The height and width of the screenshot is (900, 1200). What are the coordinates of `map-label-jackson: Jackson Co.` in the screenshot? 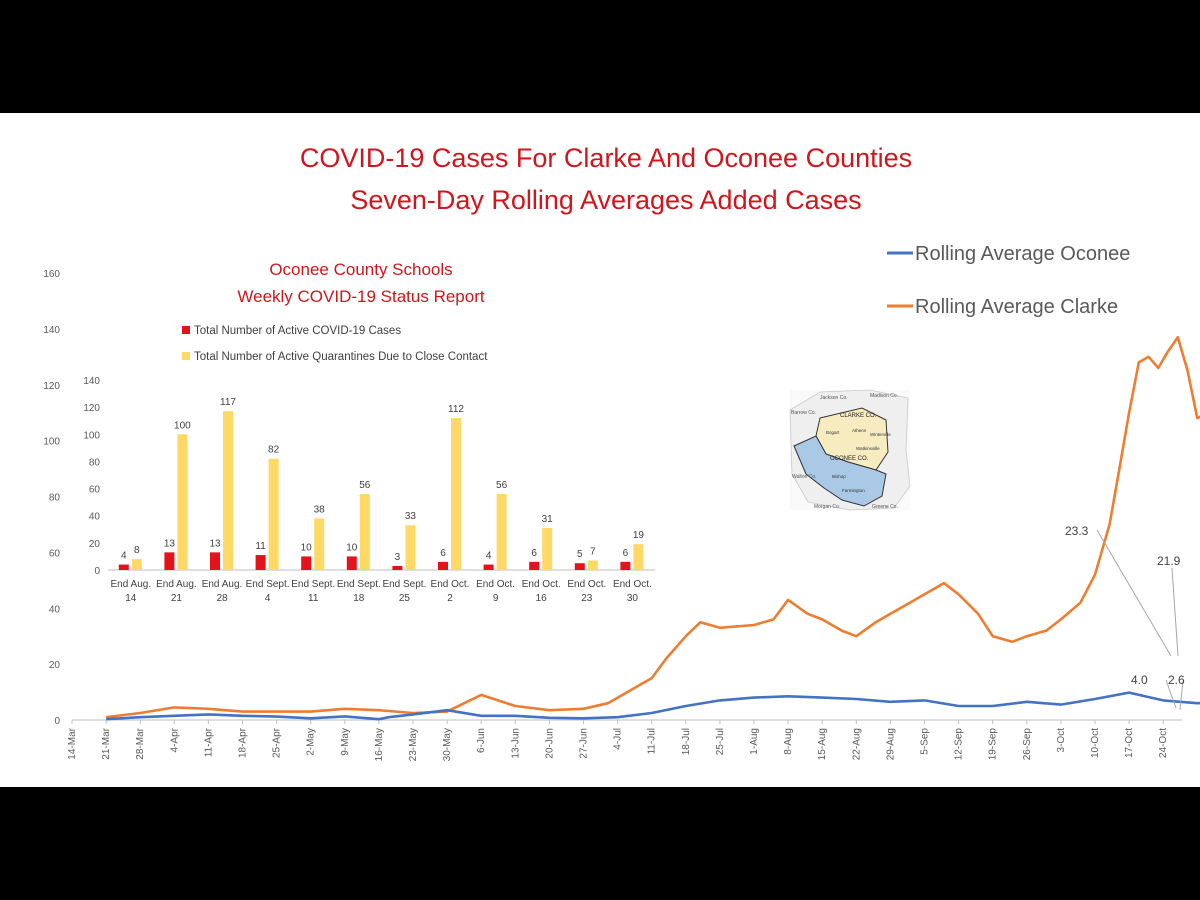 It's located at (834, 398).